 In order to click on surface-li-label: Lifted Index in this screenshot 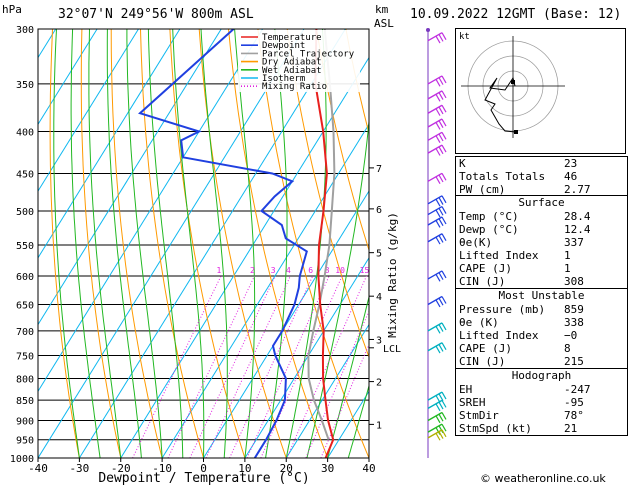, I will do `click(499, 255)`.